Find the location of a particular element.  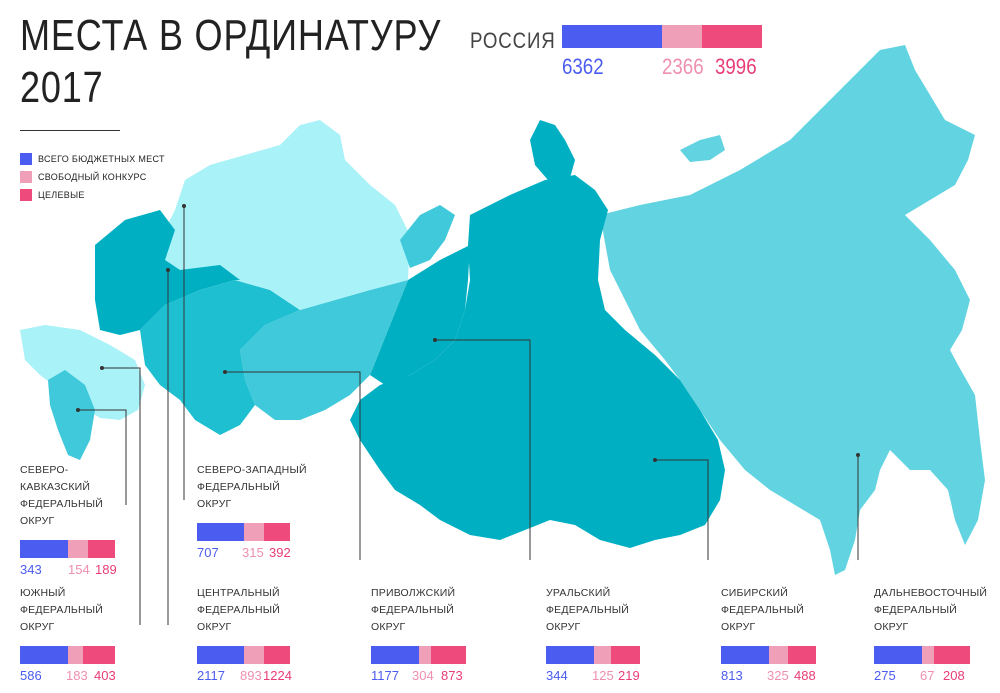

value-free: 304 is located at coordinates (423, 675).